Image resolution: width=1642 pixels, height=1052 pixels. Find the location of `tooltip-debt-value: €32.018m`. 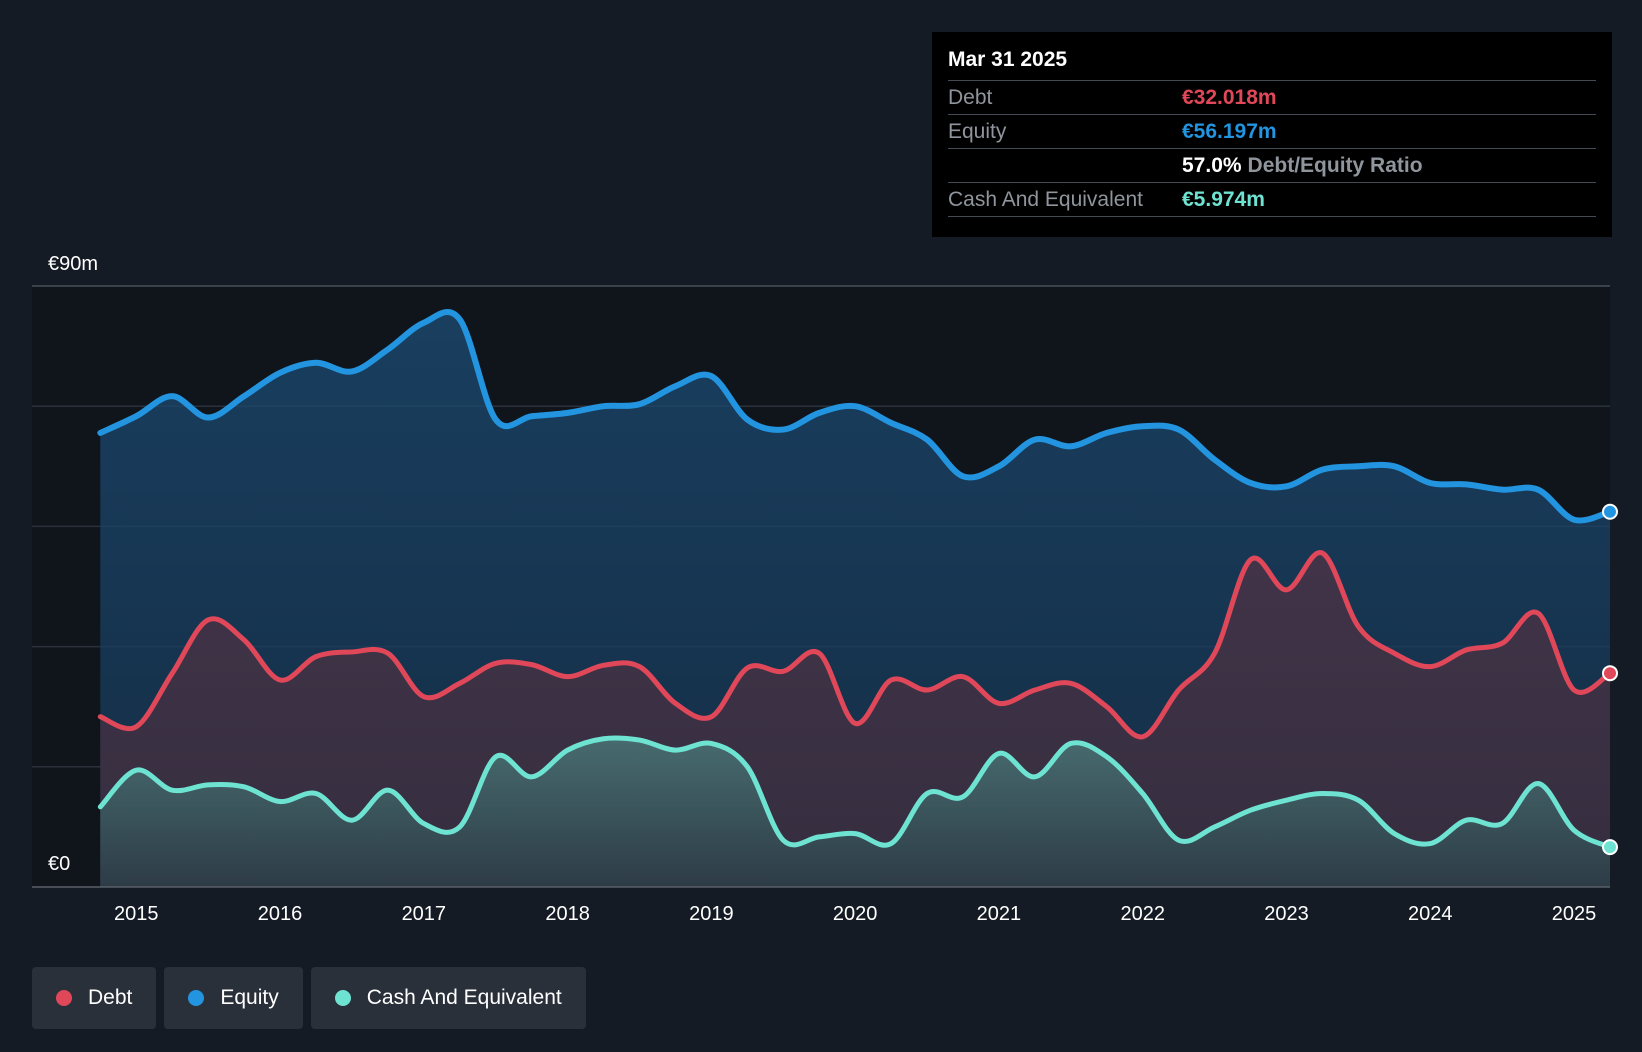

tooltip-debt-value: €32.018m is located at coordinates (1229, 97).